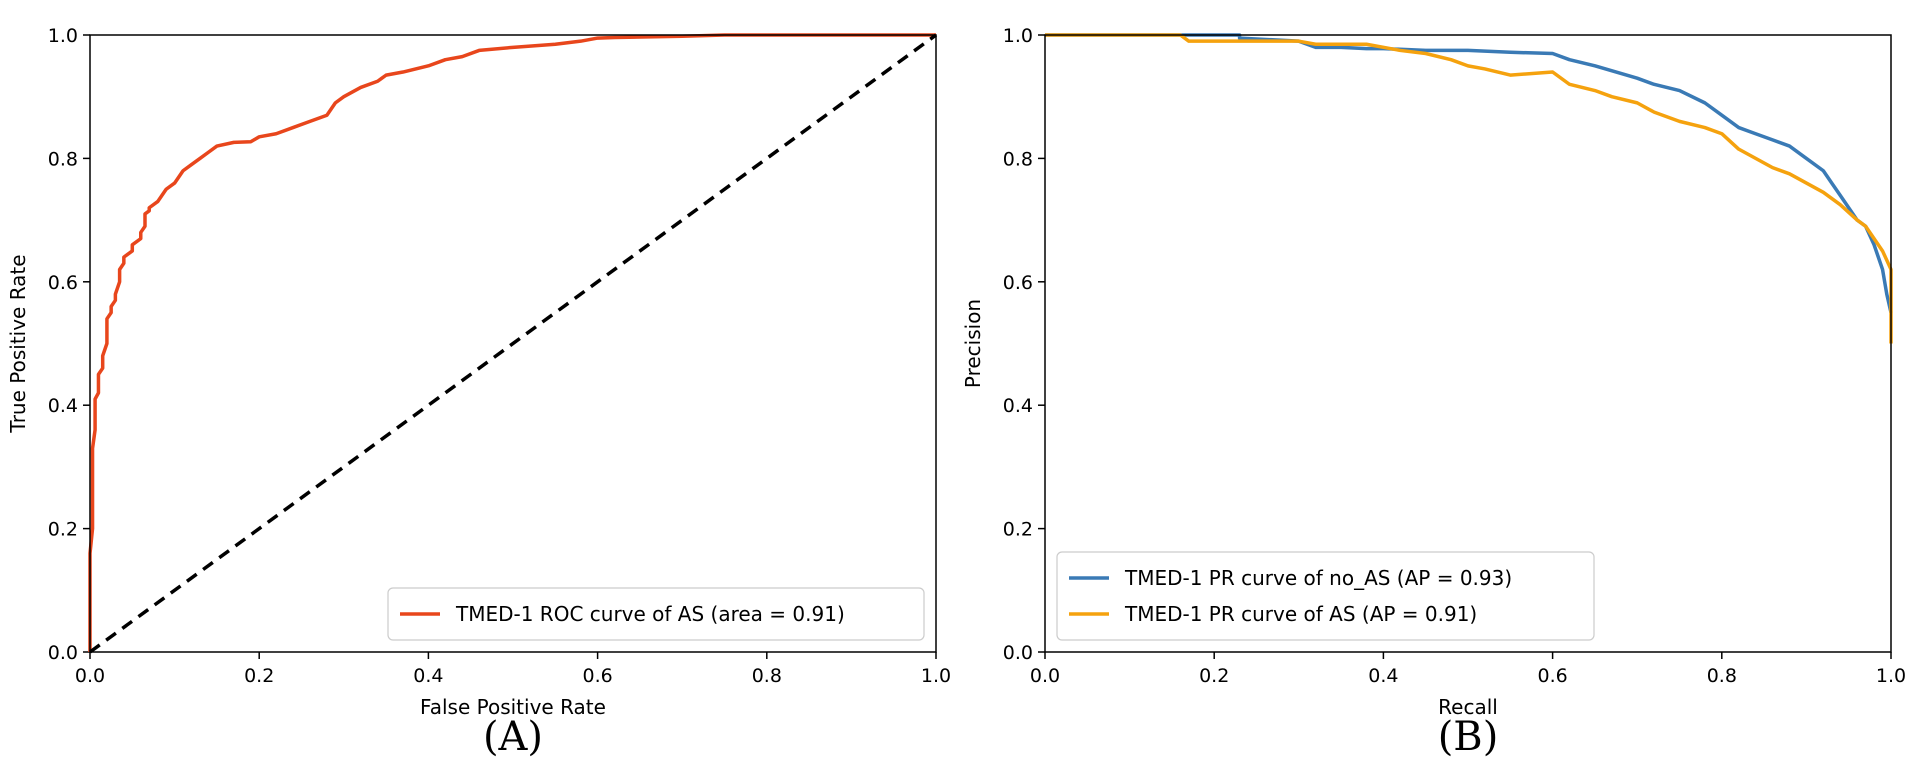  What do you see at coordinates (1468, 737) in the screenshot?
I see `panel-label: (B)` at bounding box center [1468, 737].